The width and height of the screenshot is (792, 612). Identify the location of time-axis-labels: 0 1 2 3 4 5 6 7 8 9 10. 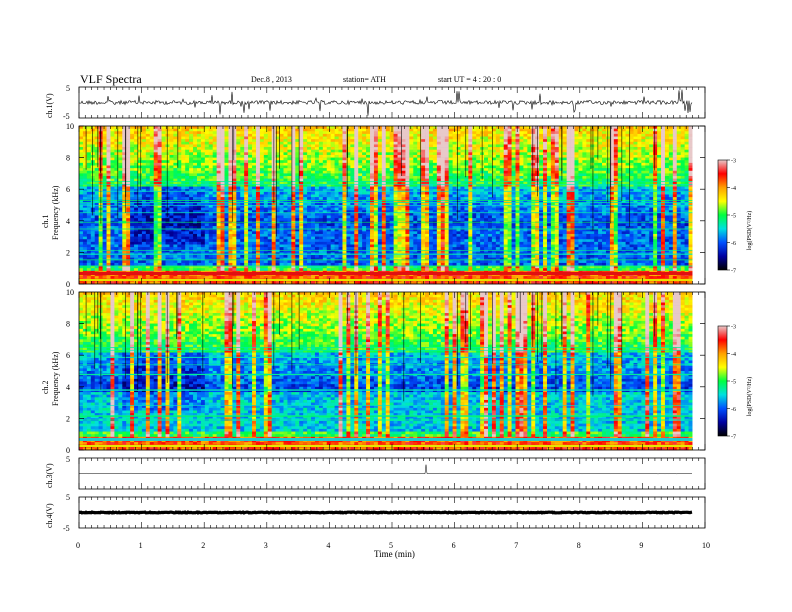
(393, 545).